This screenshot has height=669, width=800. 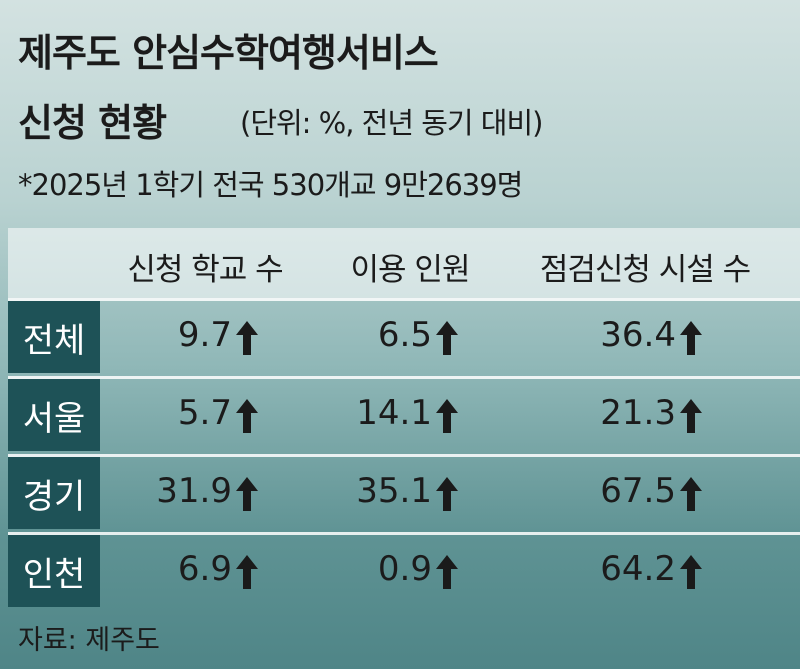 What do you see at coordinates (394, 491) in the screenshot?
I see `cell-value: 35.1` at bounding box center [394, 491].